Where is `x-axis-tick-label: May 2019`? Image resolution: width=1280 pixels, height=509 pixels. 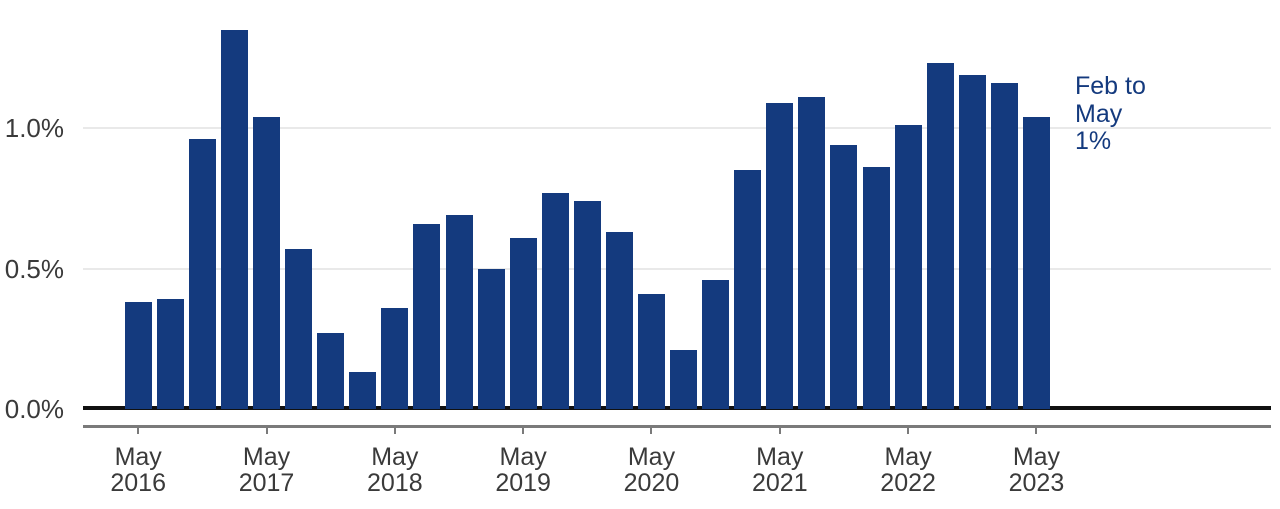
x-axis-tick-label: May 2019 is located at coordinates (523, 470).